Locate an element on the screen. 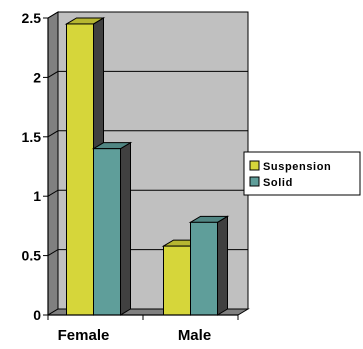 The height and width of the screenshot is (349, 363). y-tick-label: 0.5 is located at coordinates (32, 256).